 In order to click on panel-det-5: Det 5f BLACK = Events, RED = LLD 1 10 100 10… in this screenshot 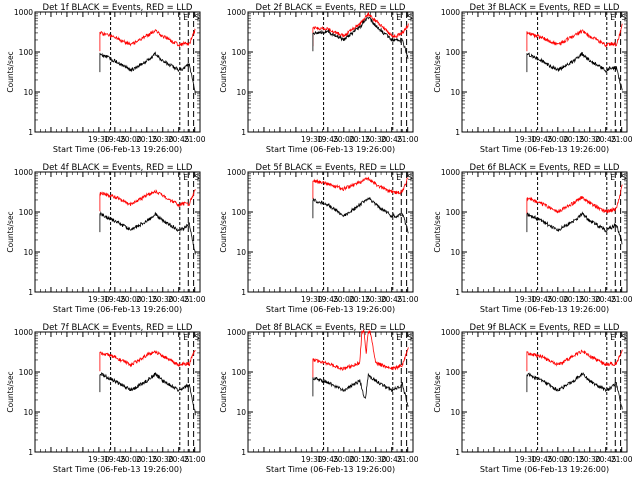, I will do `click(319, 238)`.